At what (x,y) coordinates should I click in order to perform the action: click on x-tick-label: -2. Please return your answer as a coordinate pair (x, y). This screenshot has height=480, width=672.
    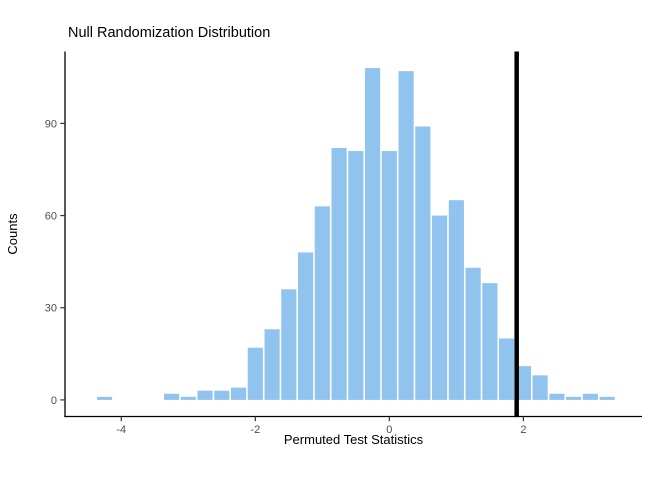
    Looking at the image, I should click on (255, 430).